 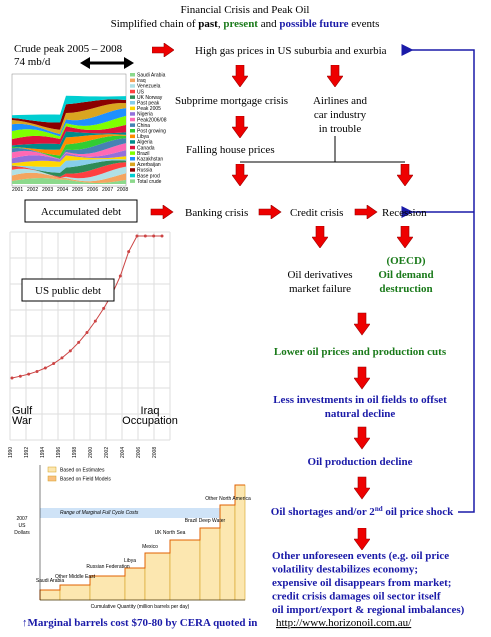 What do you see at coordinates (32, 62) in the screenshot?
I see `crude-label: 74 mb/d` at bounding box center [32, 62].